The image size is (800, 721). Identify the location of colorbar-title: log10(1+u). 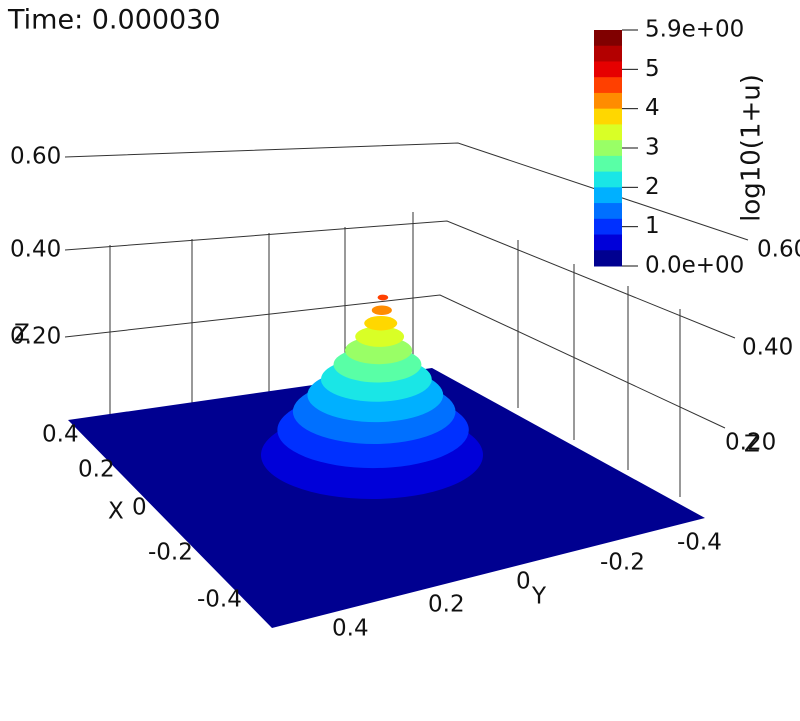
(752, 148).